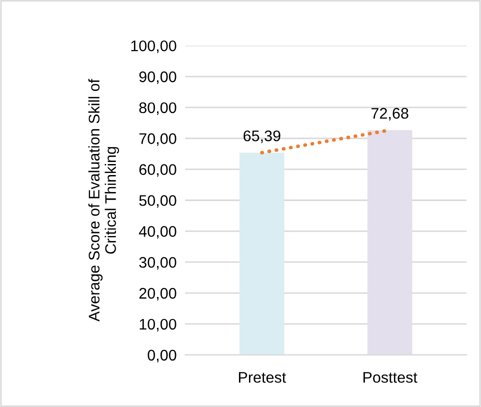 The height and width of the screenshot is (407, 481). I want to click on y-axis-title: Average Score of Evaluation Skill of Critical Thinking, so click(104, 200).